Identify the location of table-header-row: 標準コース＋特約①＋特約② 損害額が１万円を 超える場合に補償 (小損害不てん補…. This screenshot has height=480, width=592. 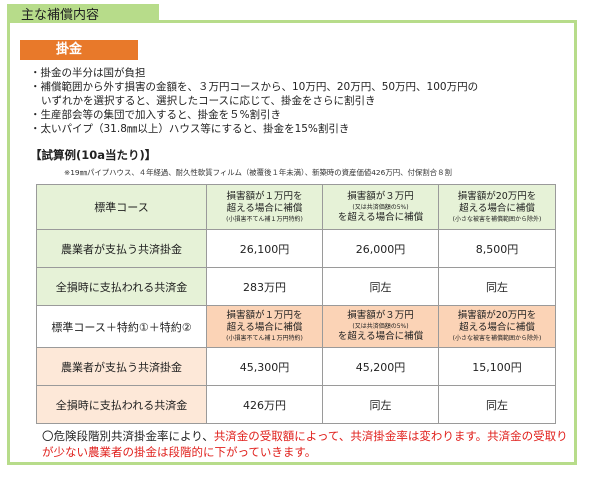
(296, 326).